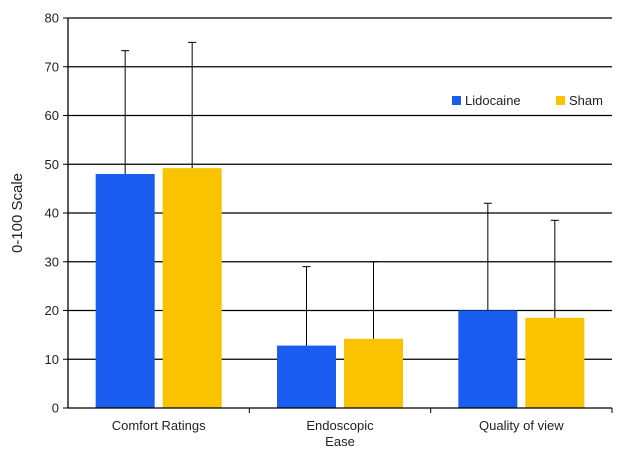 This screenshot has height=451, width=627. I want to click on legend-label: Sham, so click(586, 100).